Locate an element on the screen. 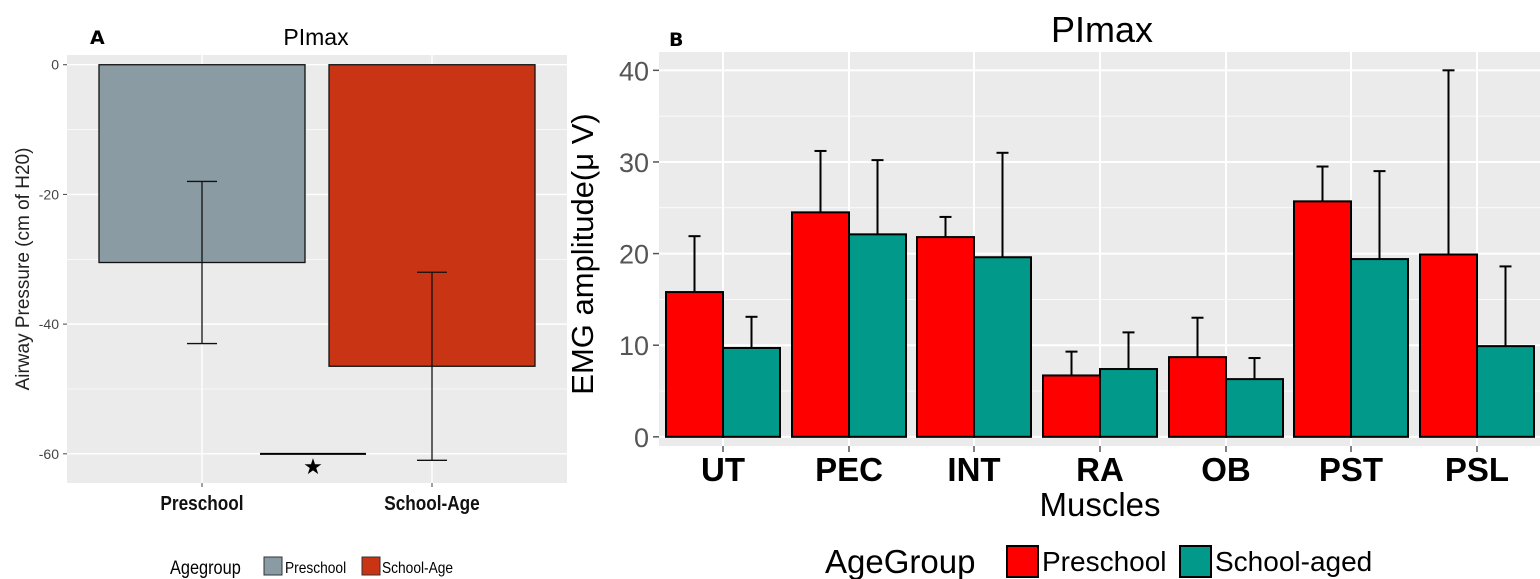 The image size is (1540, 579). panel-a-title: PImax is located at coordinates (316, 37).